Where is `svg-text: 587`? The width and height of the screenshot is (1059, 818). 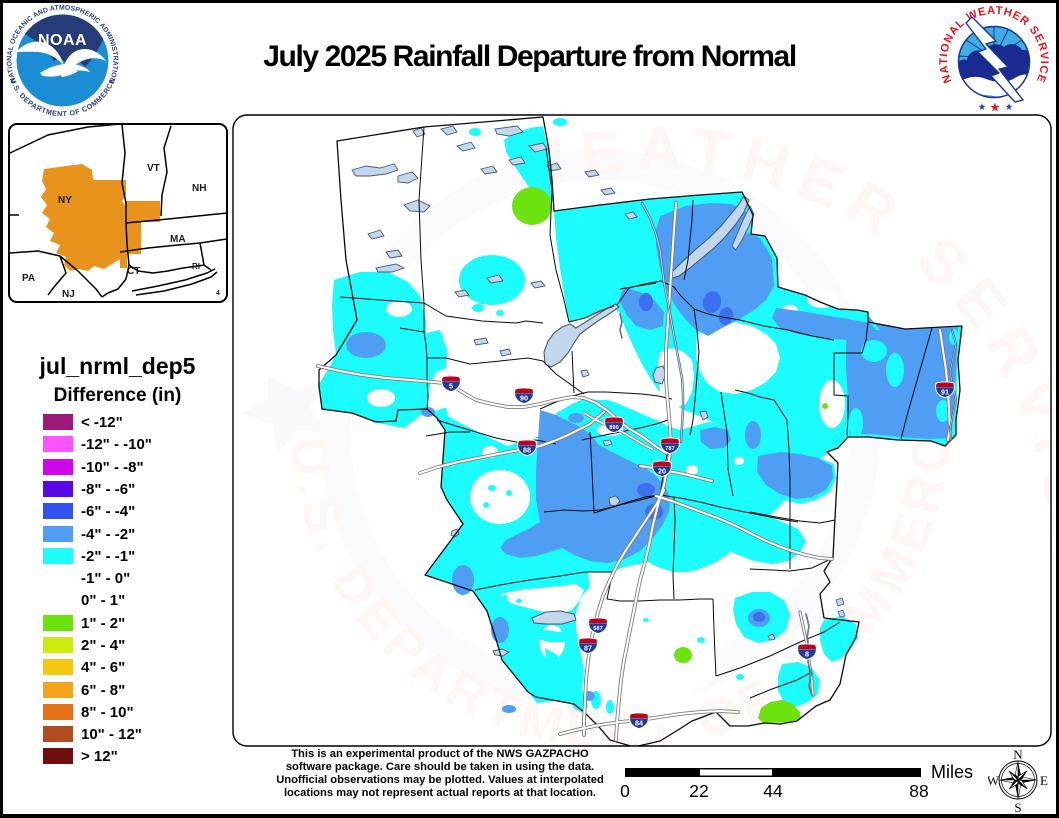 svg-text: 587 is located at coordinates (598, 629).